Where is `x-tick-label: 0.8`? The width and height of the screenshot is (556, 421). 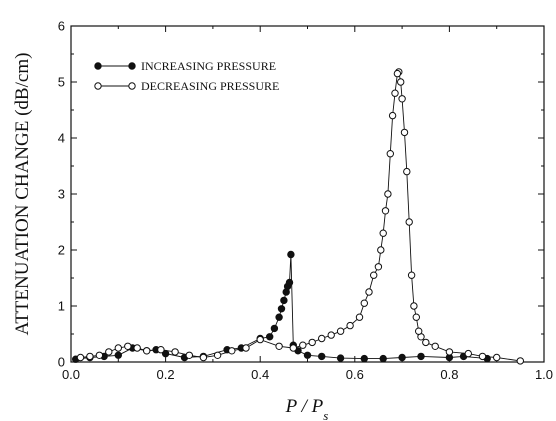 x-tick-label: 0.8 is located at coordinates (449, 374).